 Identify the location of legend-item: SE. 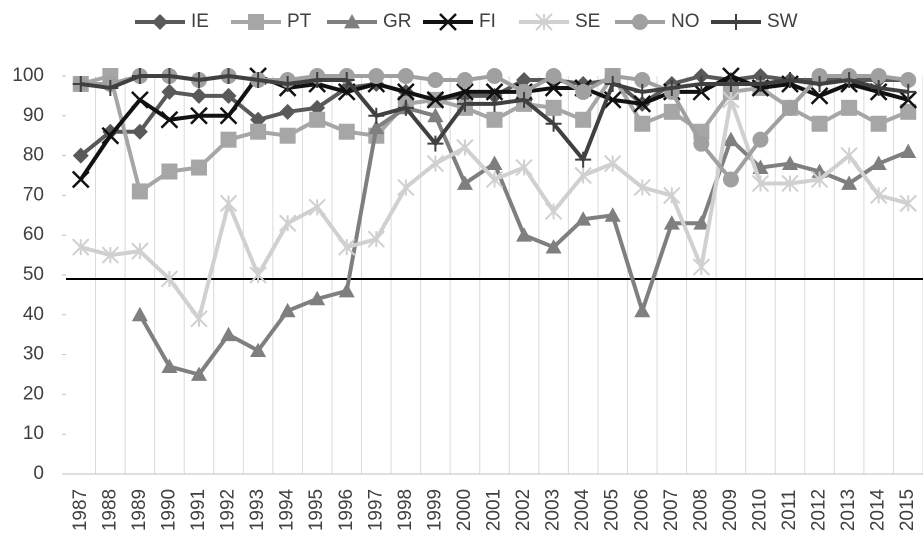
(559, 21).